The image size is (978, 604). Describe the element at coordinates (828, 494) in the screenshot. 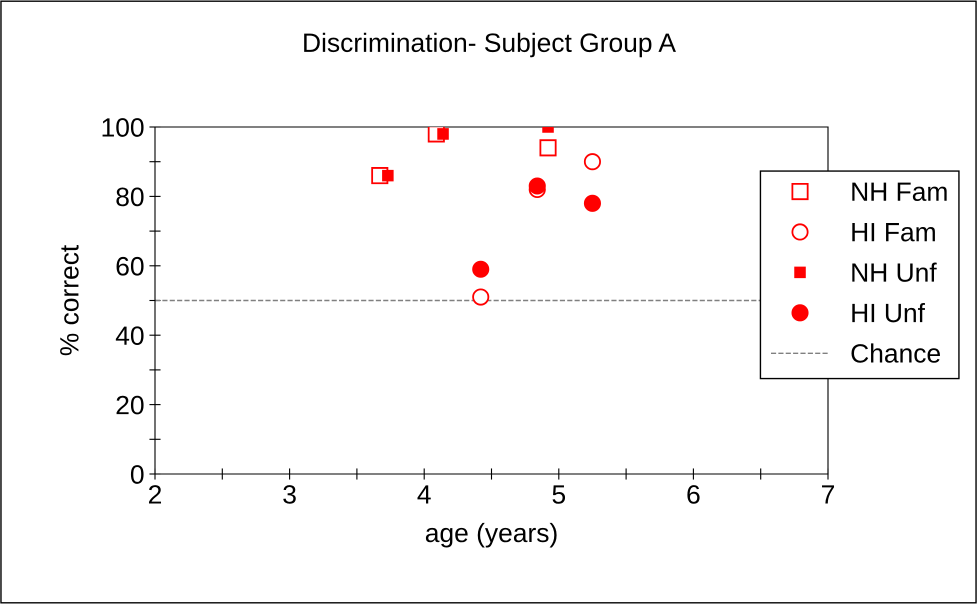

I see `x-tick-label: 7` at that location.